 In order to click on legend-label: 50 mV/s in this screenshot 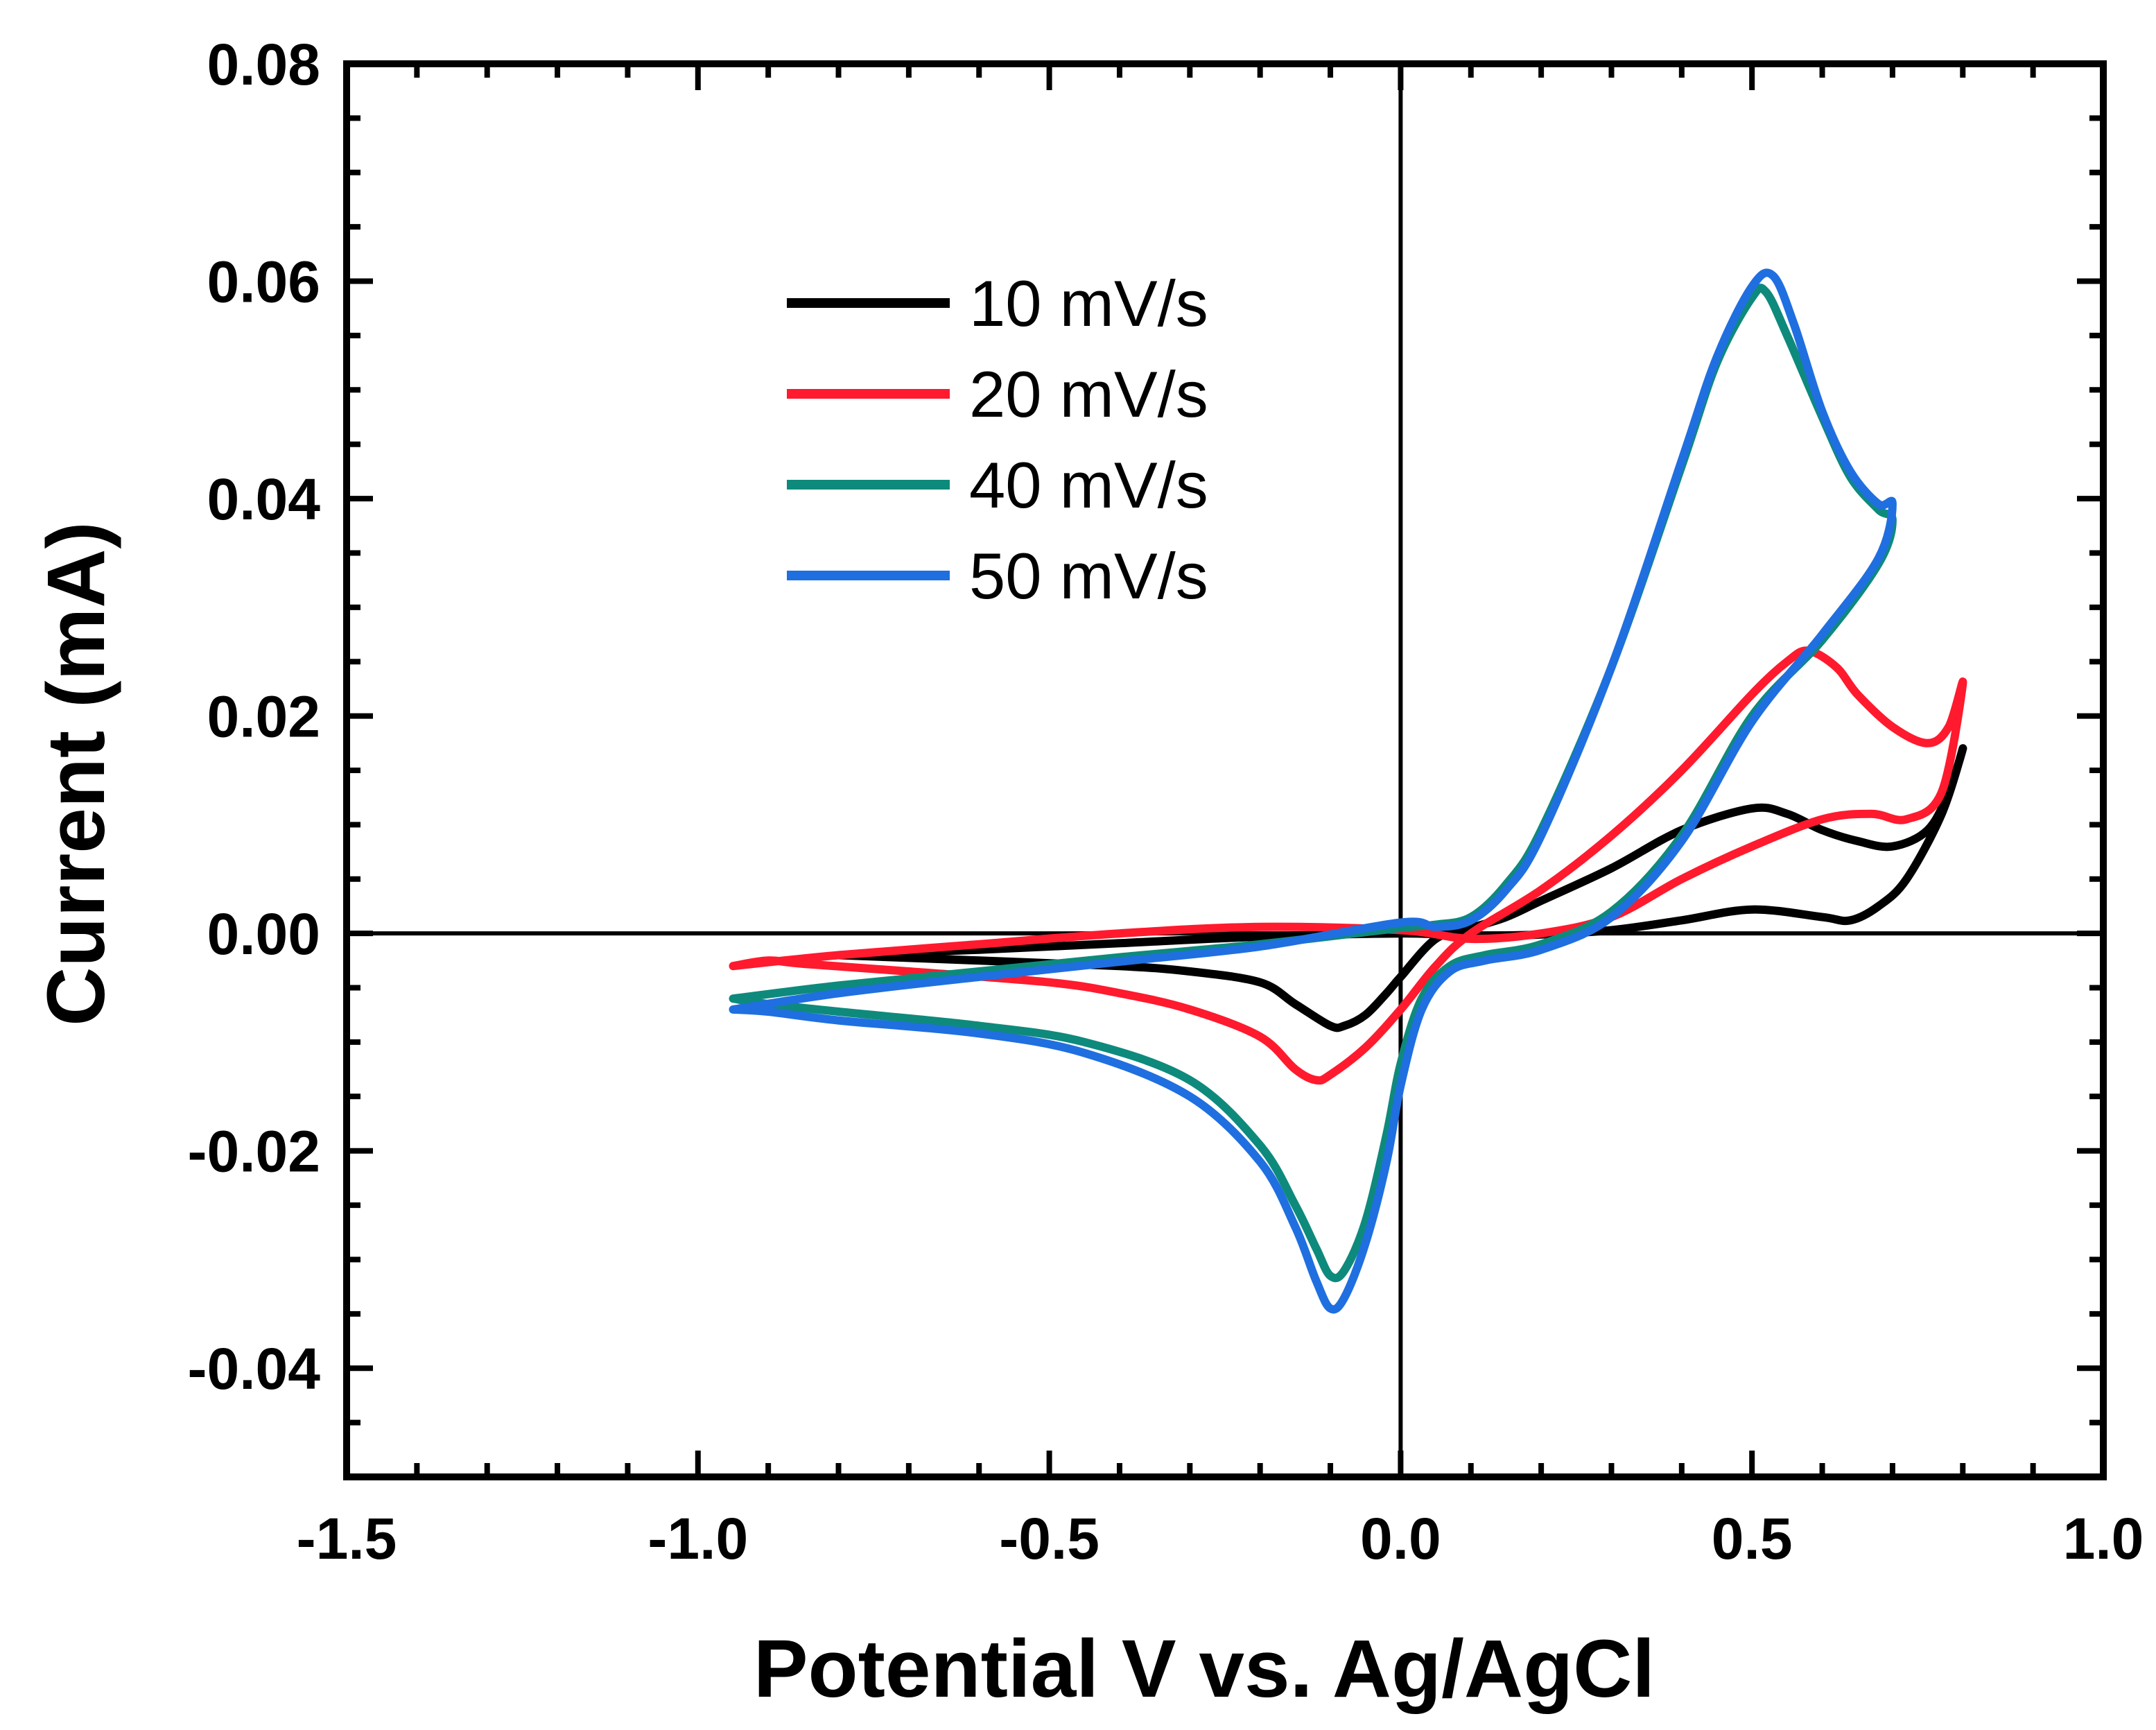, I will do `click(1088, 575)`.